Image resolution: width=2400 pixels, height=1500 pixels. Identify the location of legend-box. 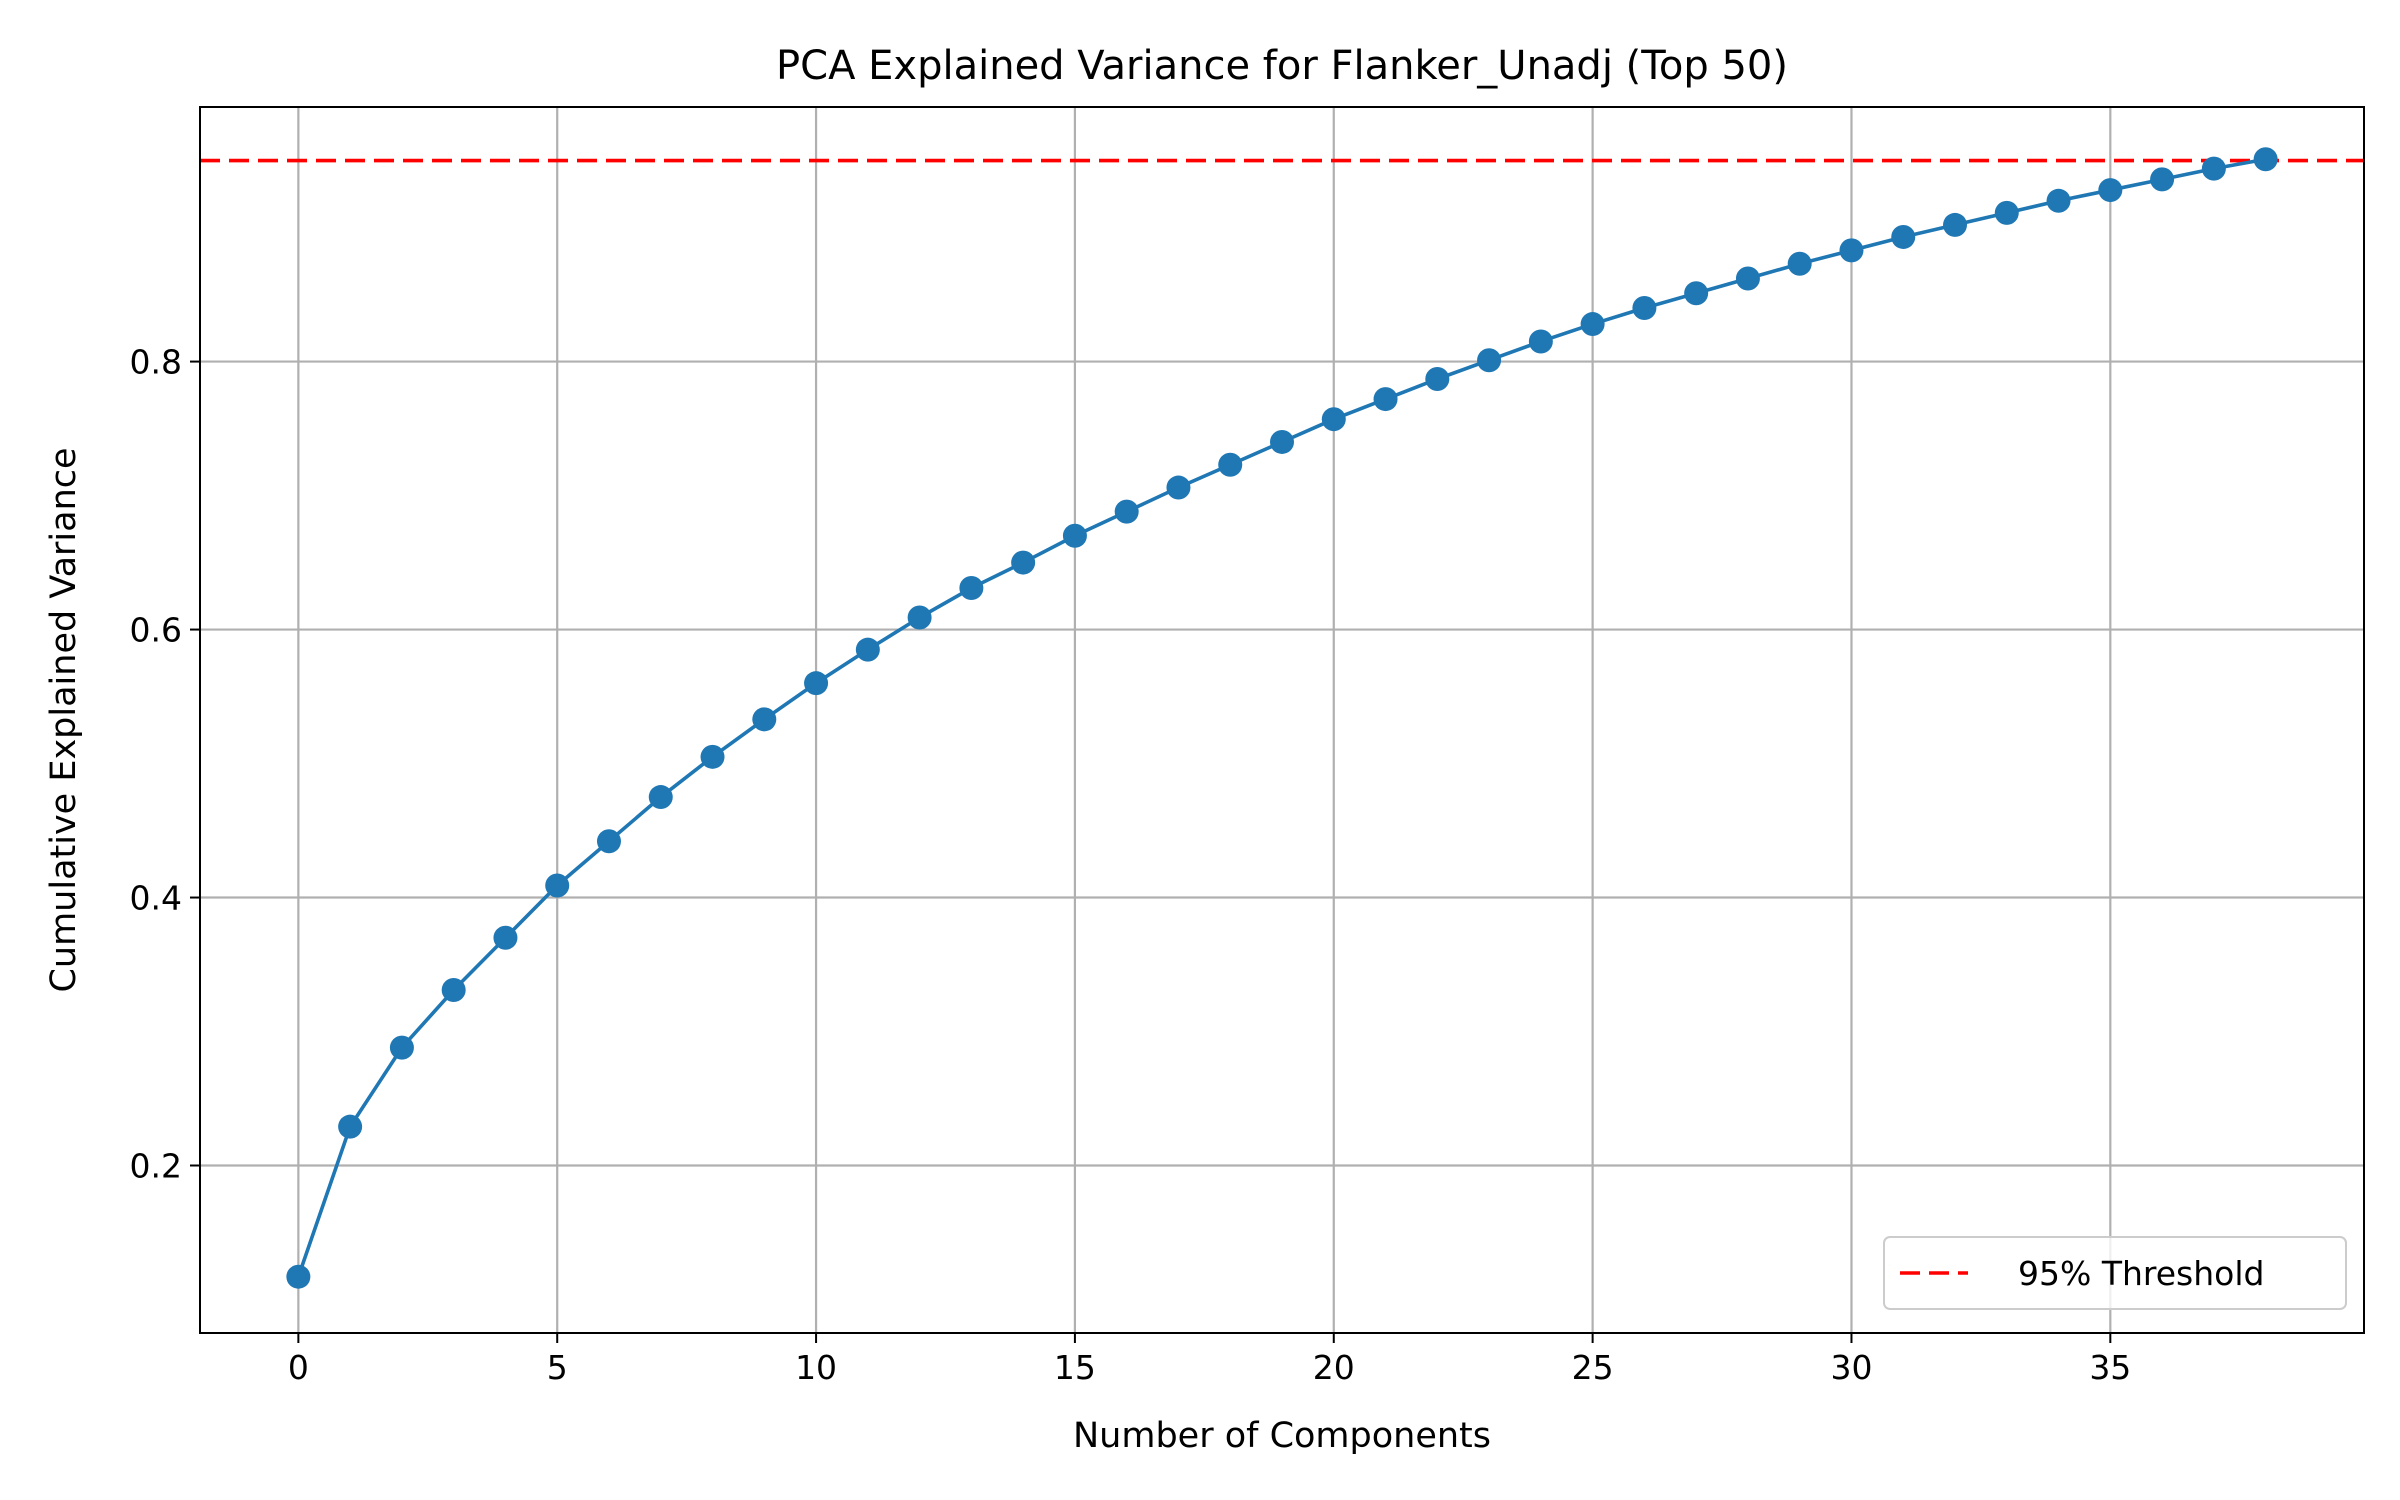
(2115, 1273).